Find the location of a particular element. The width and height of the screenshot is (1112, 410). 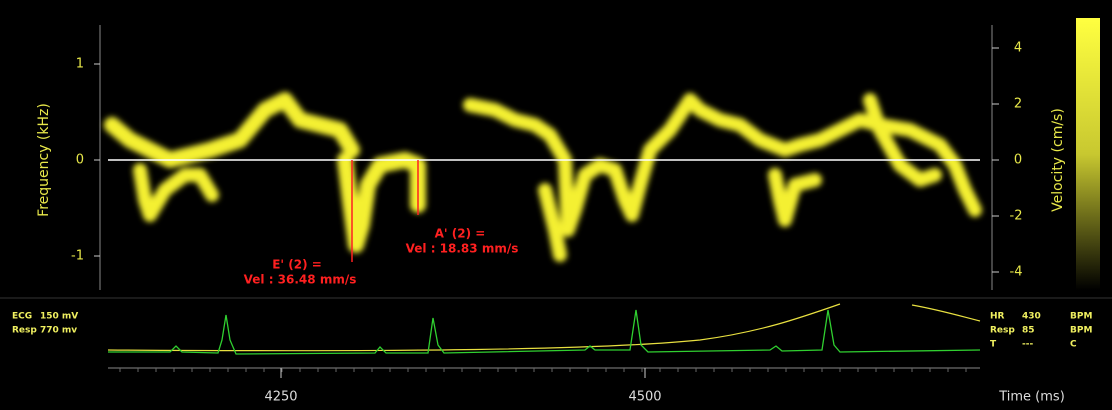

annotation-value: Vel : 36.48 mm/s is located at coordinates (300, 280).